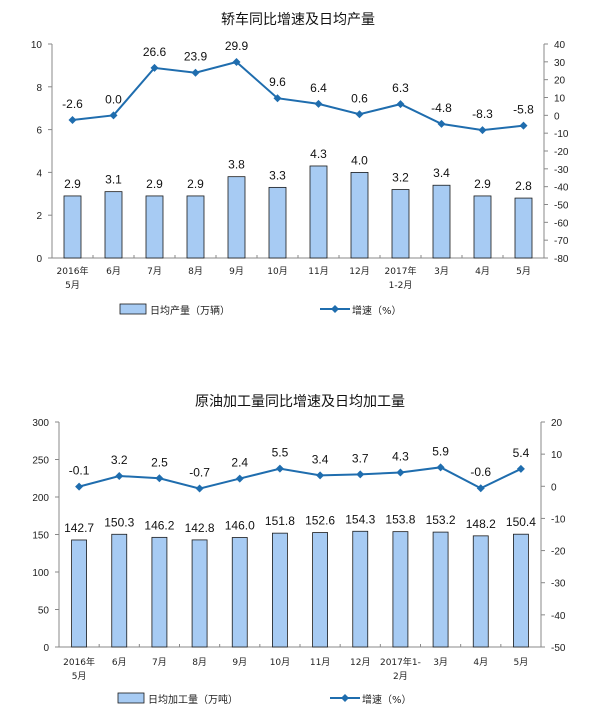 The width and height of the screenshot is (611, 725). What do you see at coordinates (318, 154) in the screenshot?
I see `bar-value-label: 4.3` at bounding box center [318, 154].